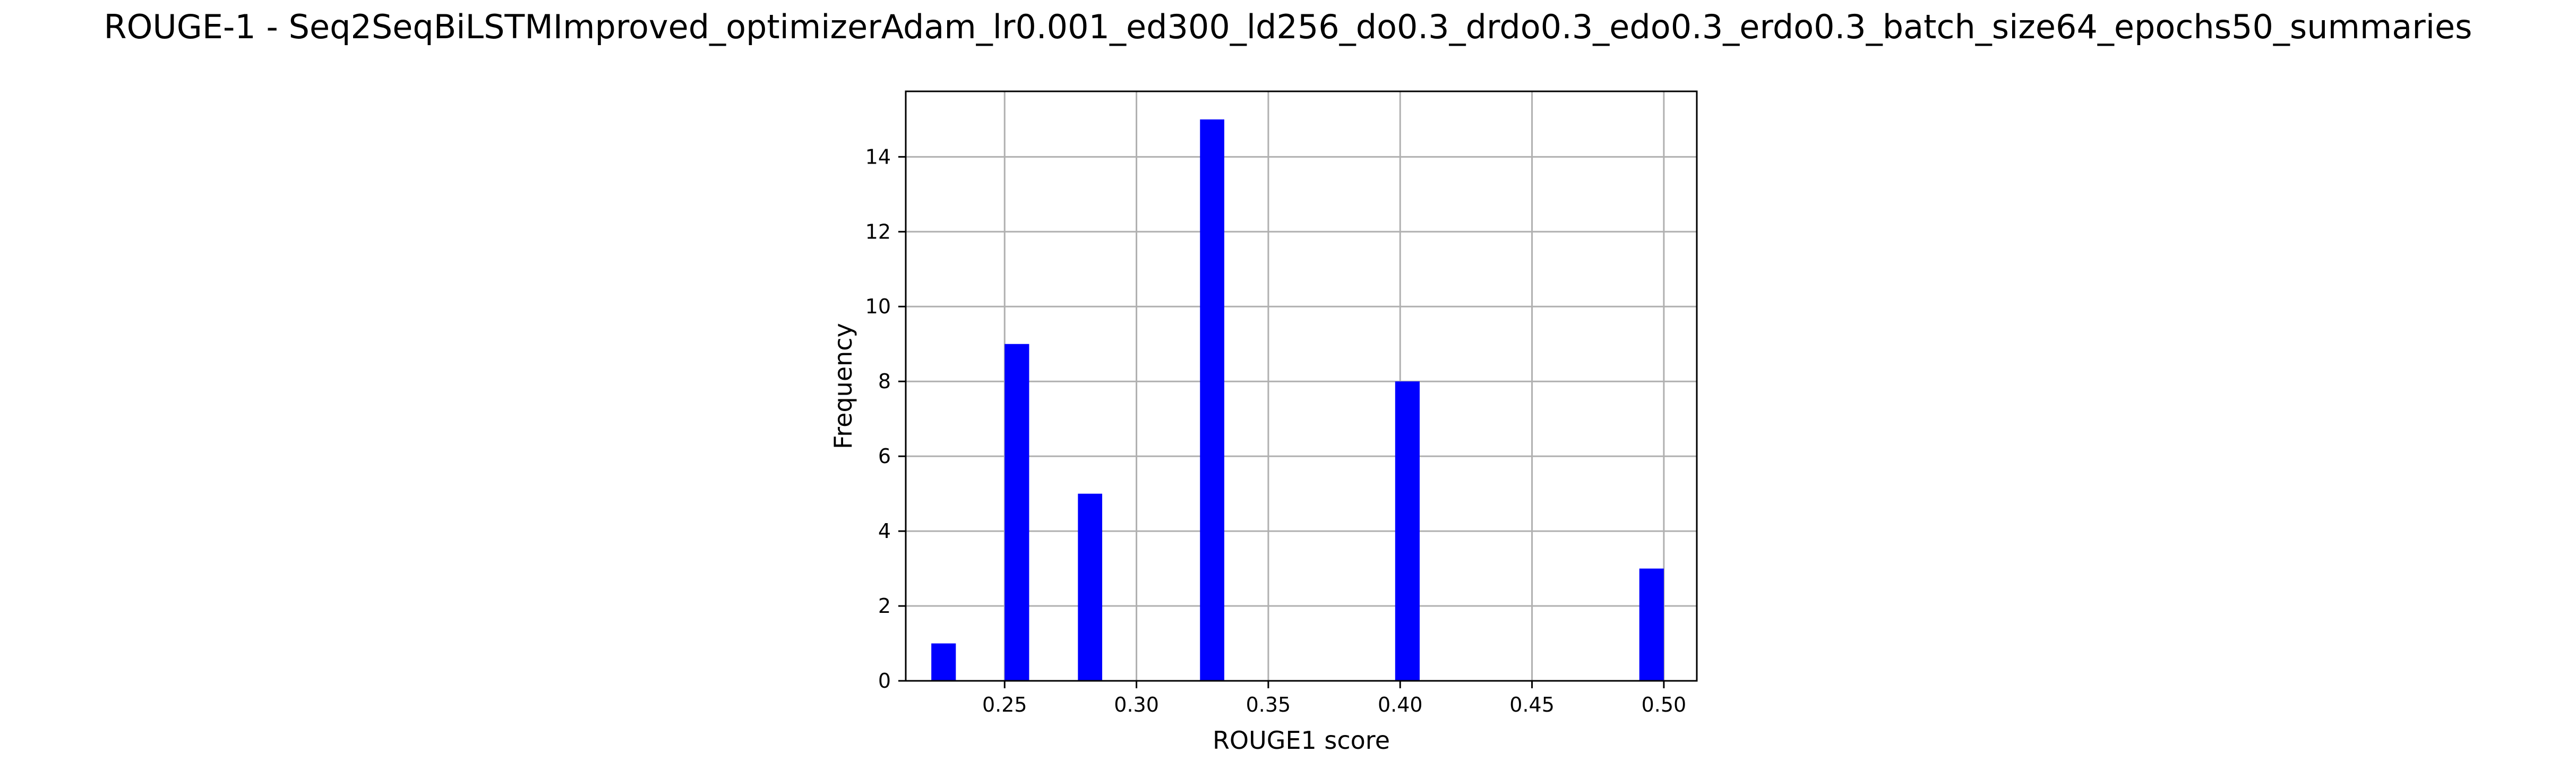 This screenshot has width=2576, height=769. What do you see at coordinates (885, 681) in the screenshot?
I see `y-tick-label: 0` at bounding box center [885, 681].